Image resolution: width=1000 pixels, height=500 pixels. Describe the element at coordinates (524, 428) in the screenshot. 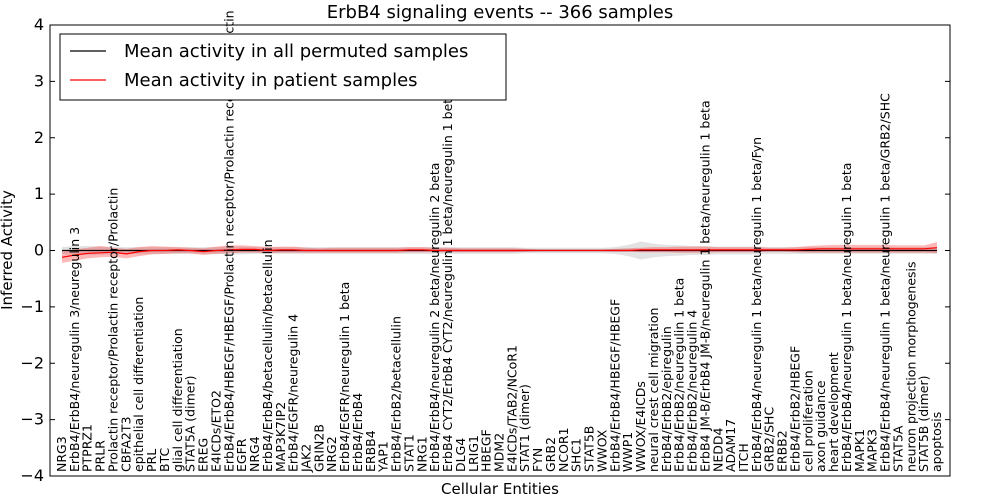

I see `category-label: STAT1 (dimer)` at that location.